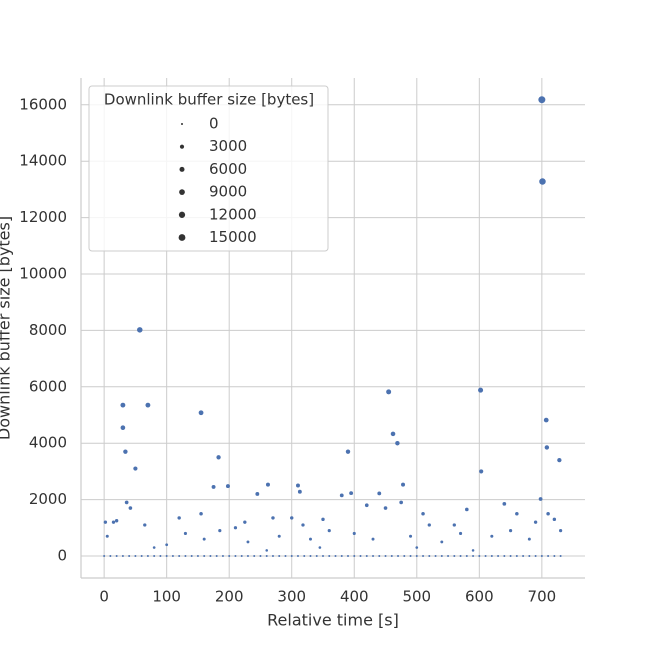 This screenshot has height=650, width=650. Describe the element at coordinates (233, 214) in the screenshot. I see `legend-label: 12000` at that location.